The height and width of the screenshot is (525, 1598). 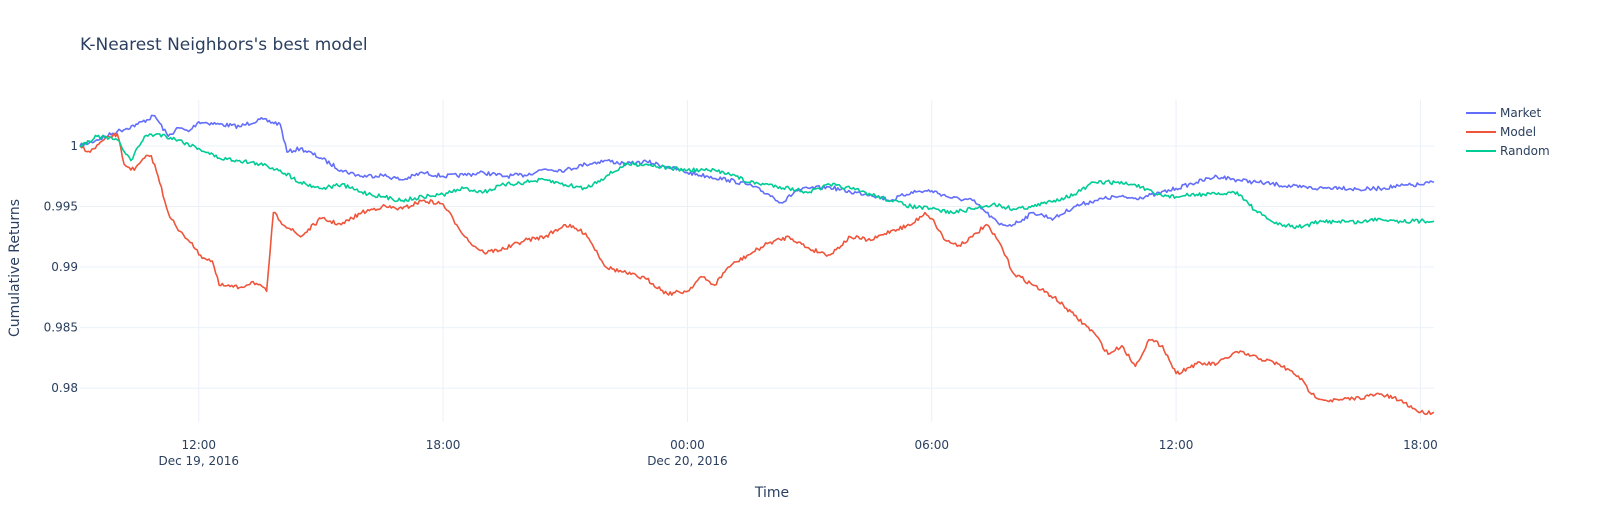 I want to click on x-tick-sublabel: Dec 20, 2016, so click(x=687, y=461).